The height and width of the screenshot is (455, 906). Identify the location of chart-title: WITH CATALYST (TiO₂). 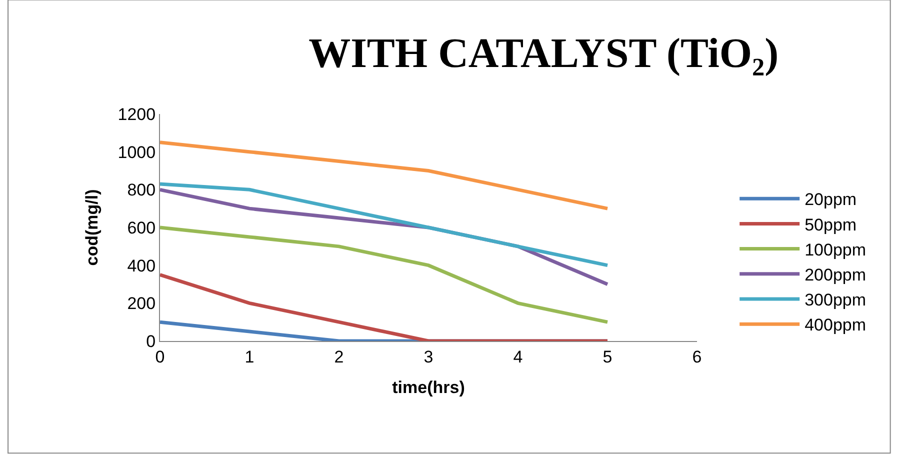
(543, 54).